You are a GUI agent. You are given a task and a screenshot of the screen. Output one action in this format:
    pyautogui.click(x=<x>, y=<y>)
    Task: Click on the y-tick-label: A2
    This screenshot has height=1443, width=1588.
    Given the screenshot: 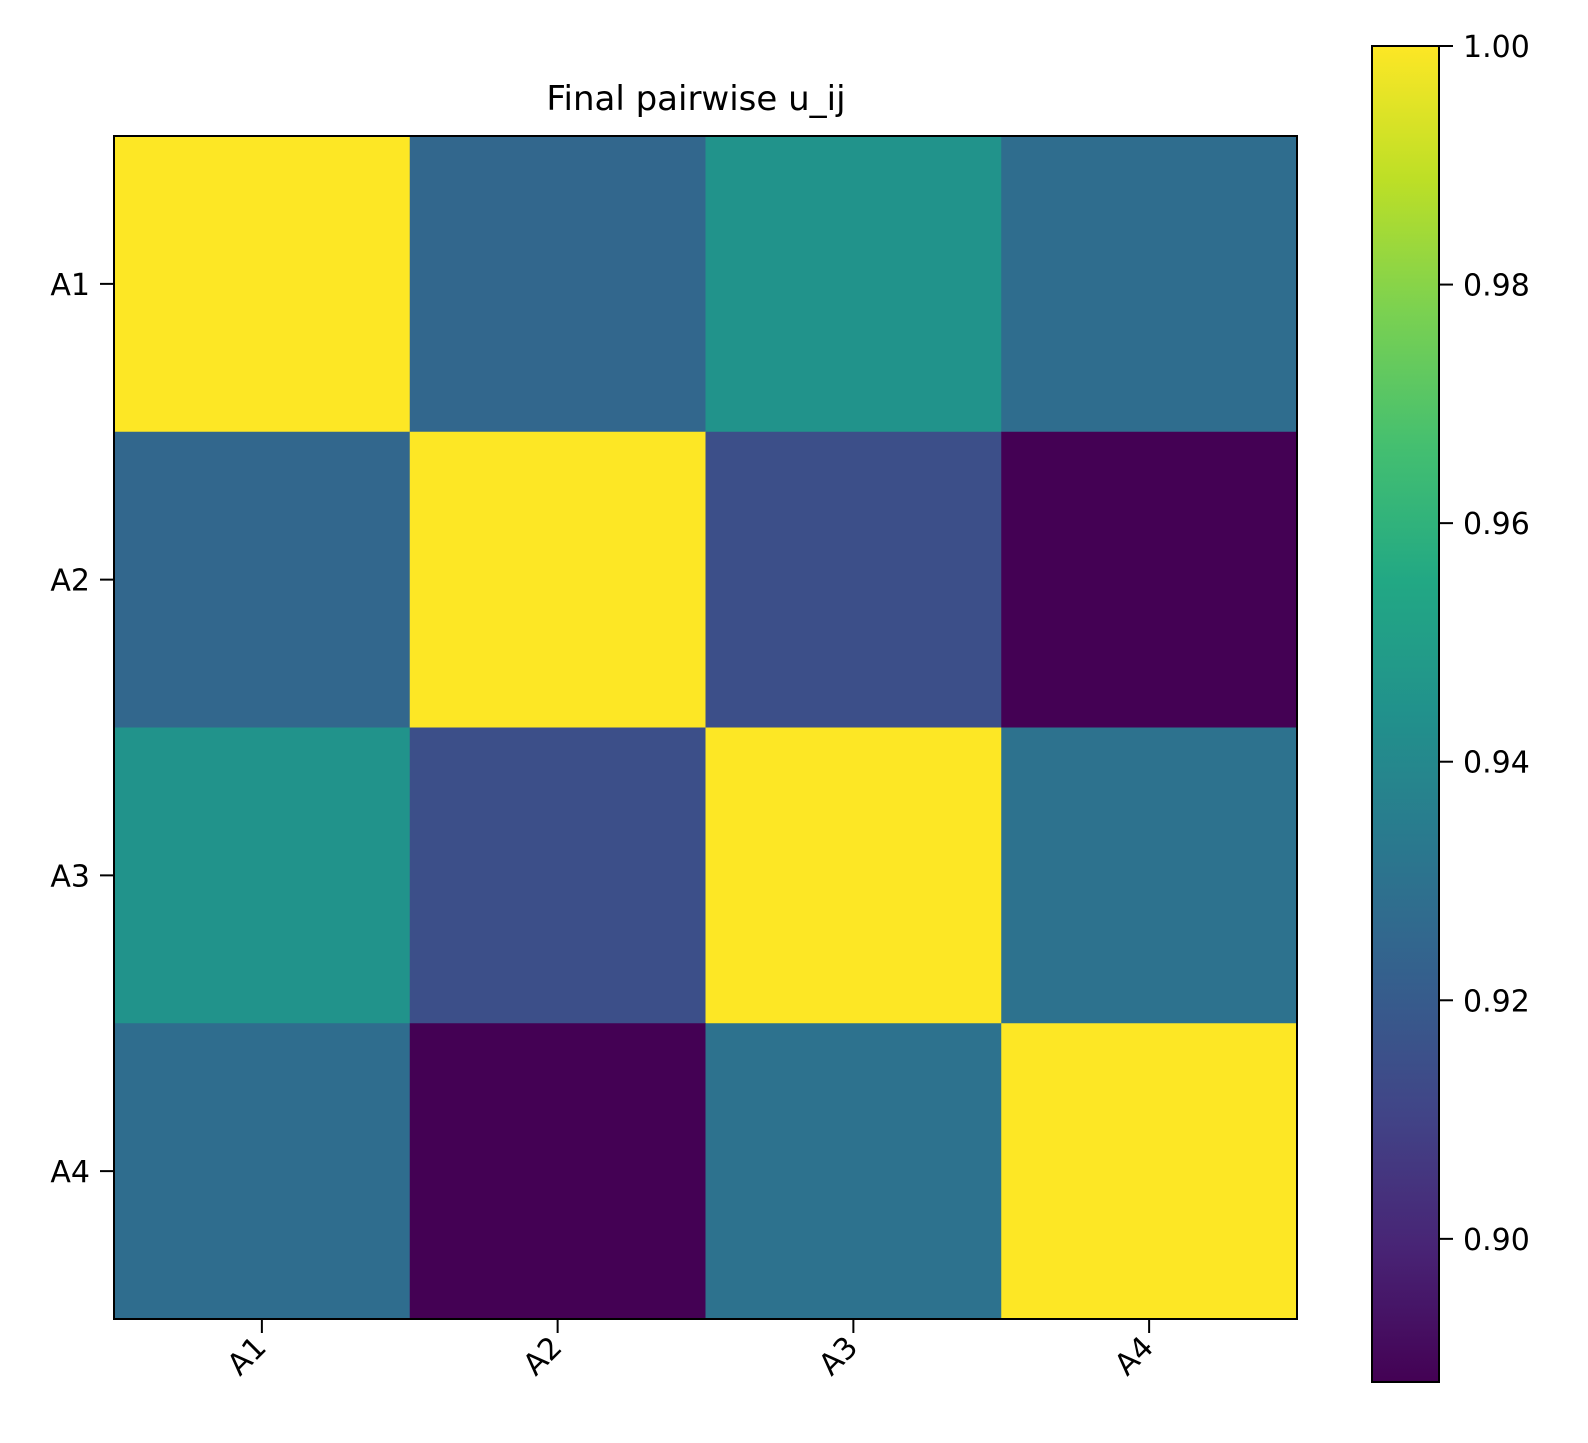 What is the action you would take?
    pyautogui.click(x=70, y=581)
    